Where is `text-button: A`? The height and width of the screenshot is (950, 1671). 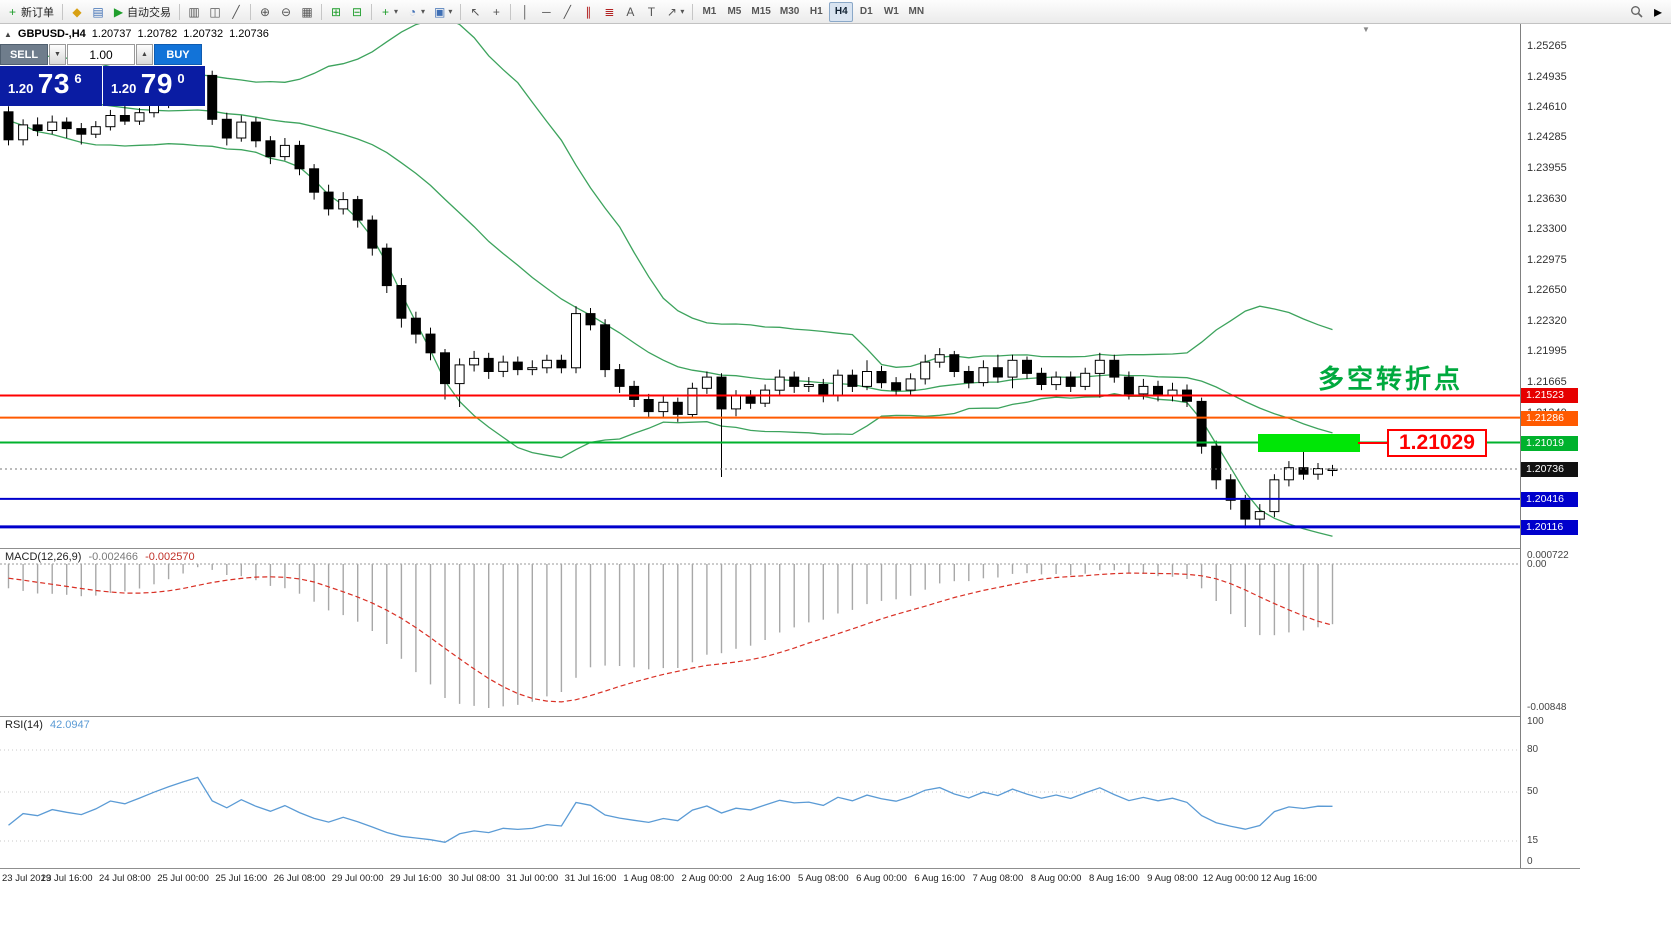
text-button: A is located at coordinates (630, 12).